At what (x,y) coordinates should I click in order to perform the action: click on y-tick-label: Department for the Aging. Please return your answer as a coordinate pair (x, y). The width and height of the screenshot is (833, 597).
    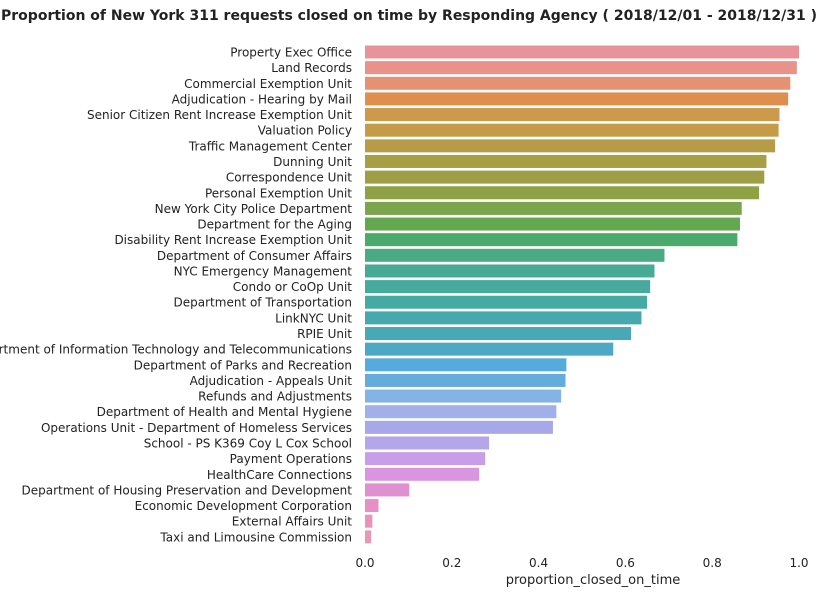
    Looking at the image, I should click on (274, 225).